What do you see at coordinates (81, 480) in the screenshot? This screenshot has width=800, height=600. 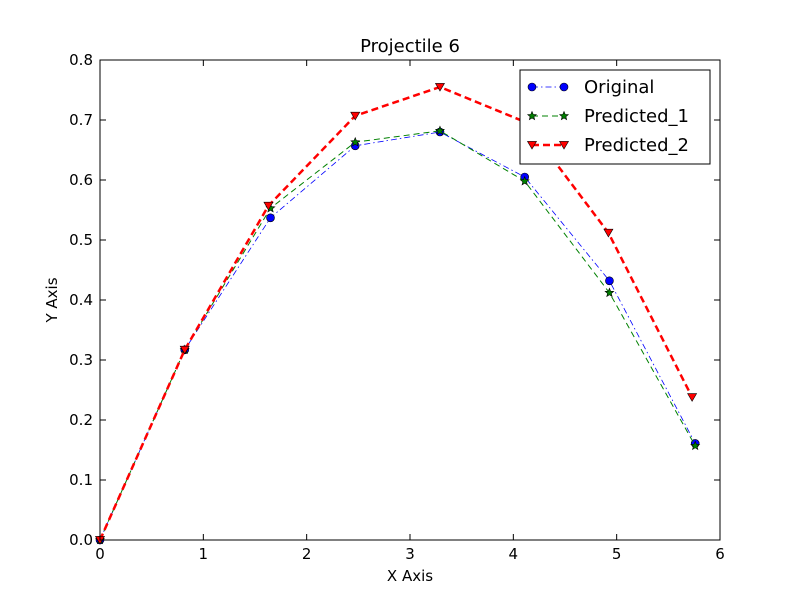 I see `y-tick-label: 0.1` at bounding box center [81, 480].